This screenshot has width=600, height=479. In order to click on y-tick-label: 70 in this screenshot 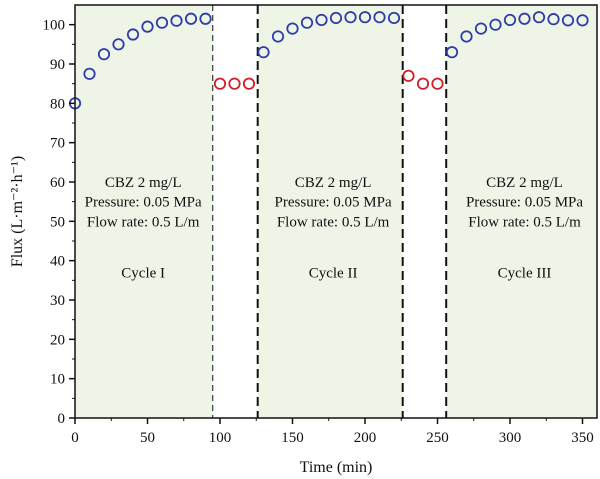, I will do `click(57, 144)`.